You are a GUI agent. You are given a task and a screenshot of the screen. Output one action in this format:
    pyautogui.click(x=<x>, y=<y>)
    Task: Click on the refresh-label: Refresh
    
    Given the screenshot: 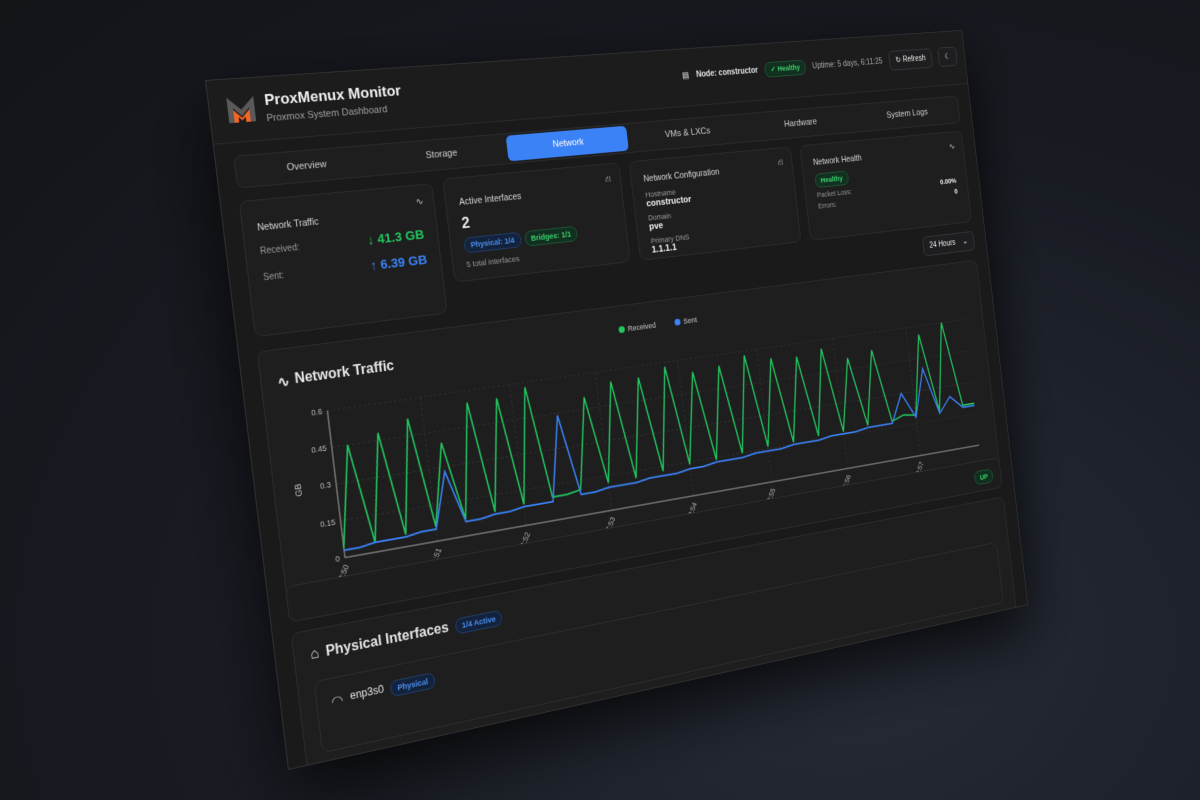 What is the action you would take?
    pyautogui.click(x=914, y=59)
    